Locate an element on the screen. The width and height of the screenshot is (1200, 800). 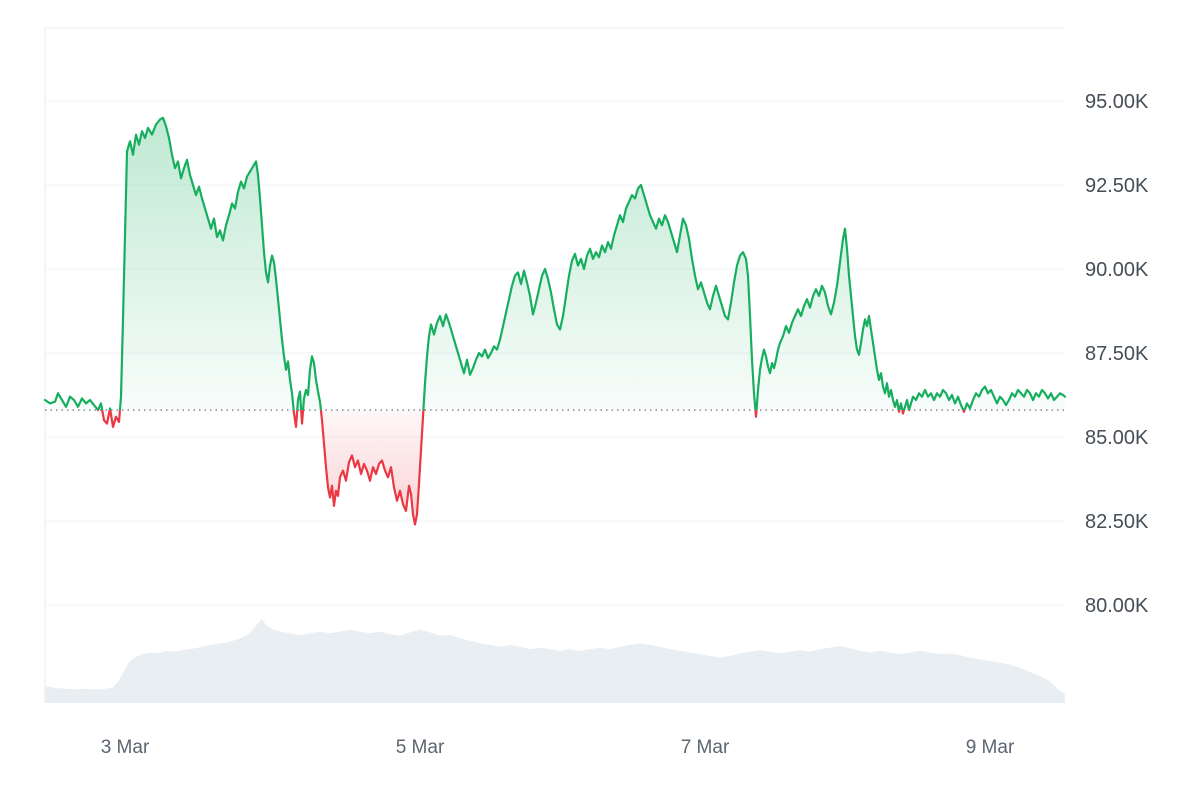
x-tick-label: 3 Mar is located at coordinates (125, 747).